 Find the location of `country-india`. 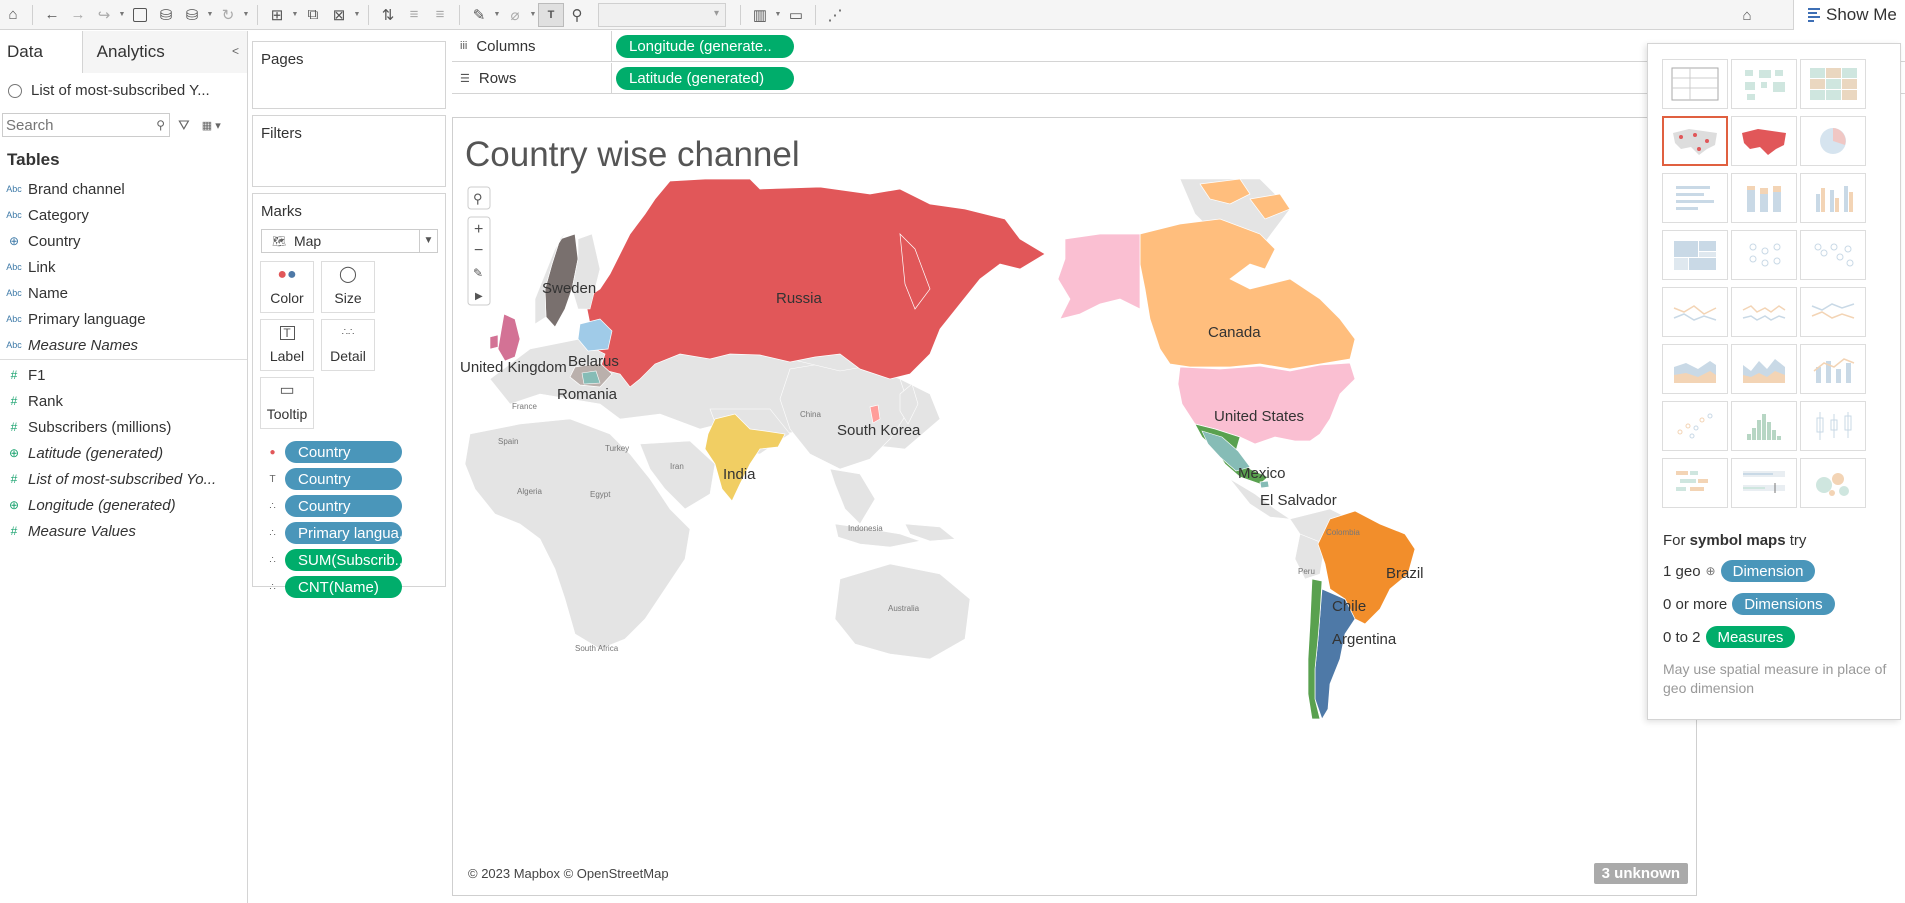

country-india is located at coordinates (745, 457).